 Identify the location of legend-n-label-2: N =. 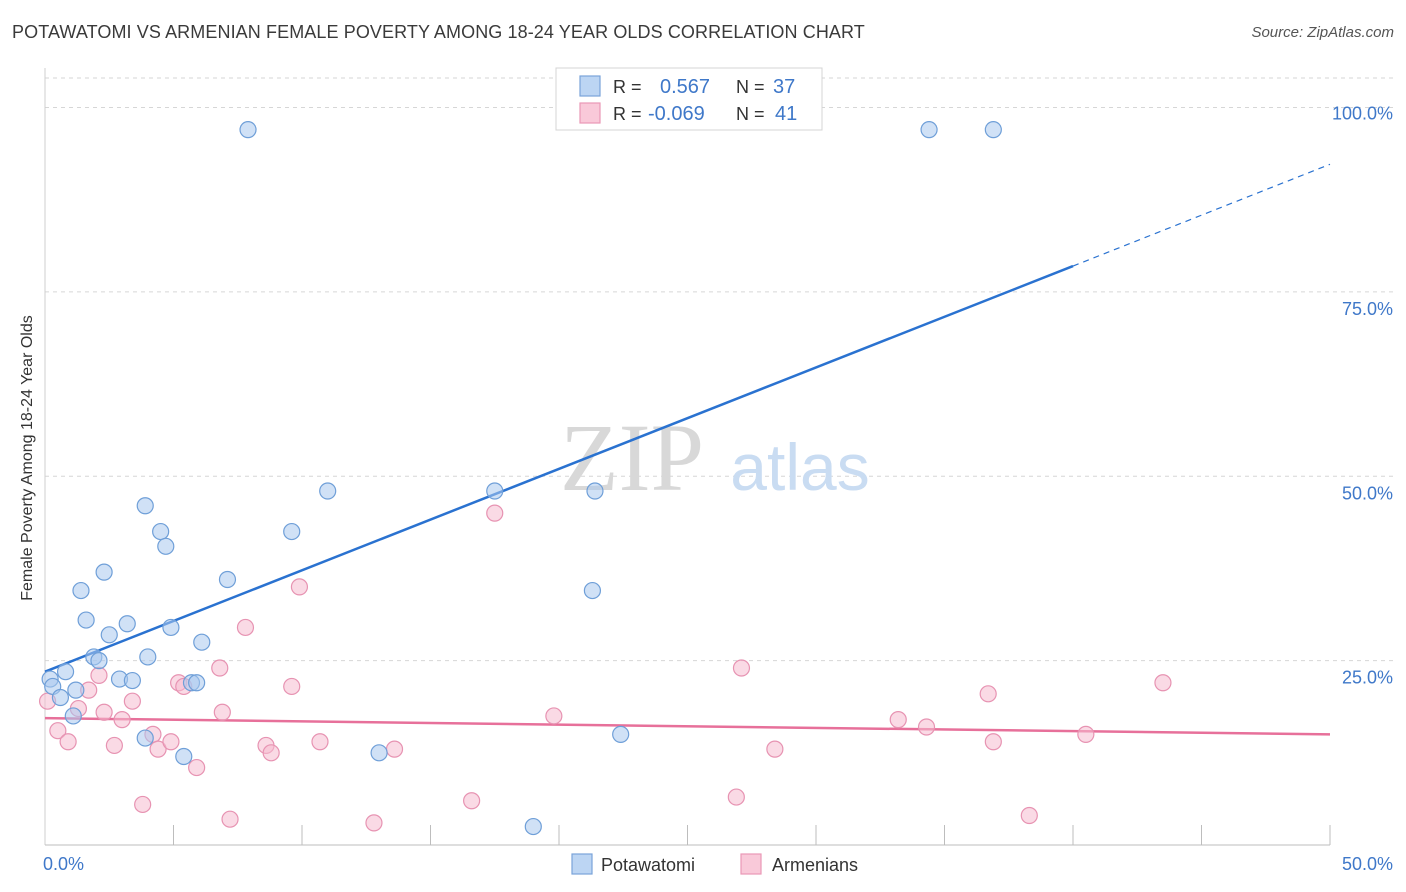
(750, 114).